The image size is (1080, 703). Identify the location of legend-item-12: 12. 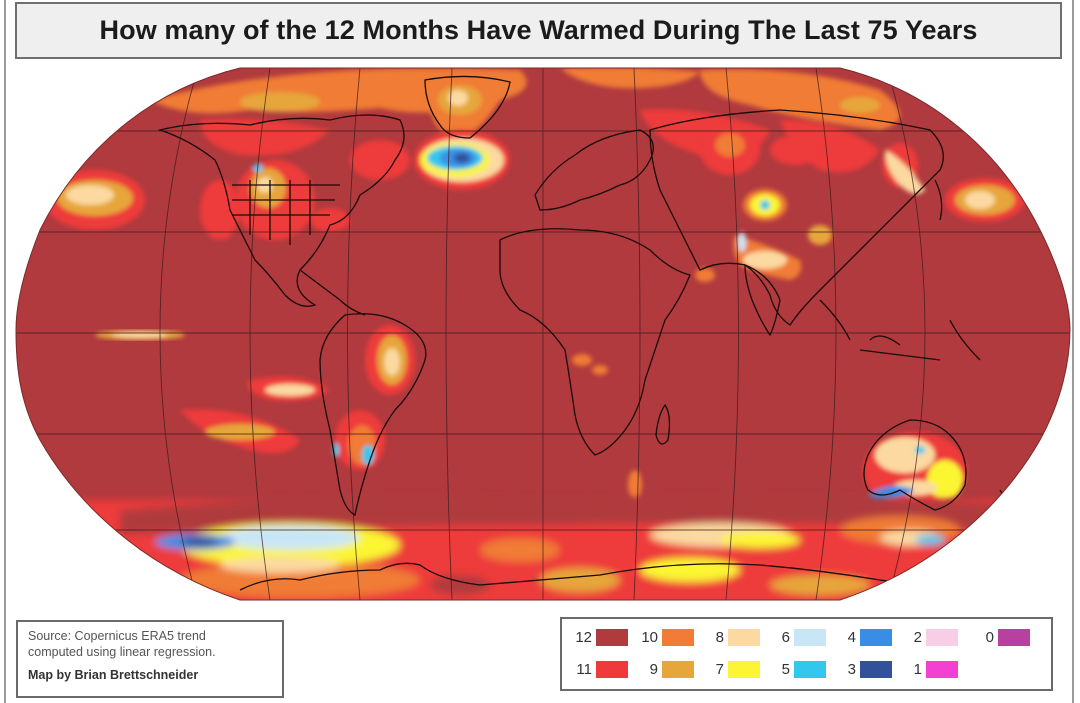
(599, 637).